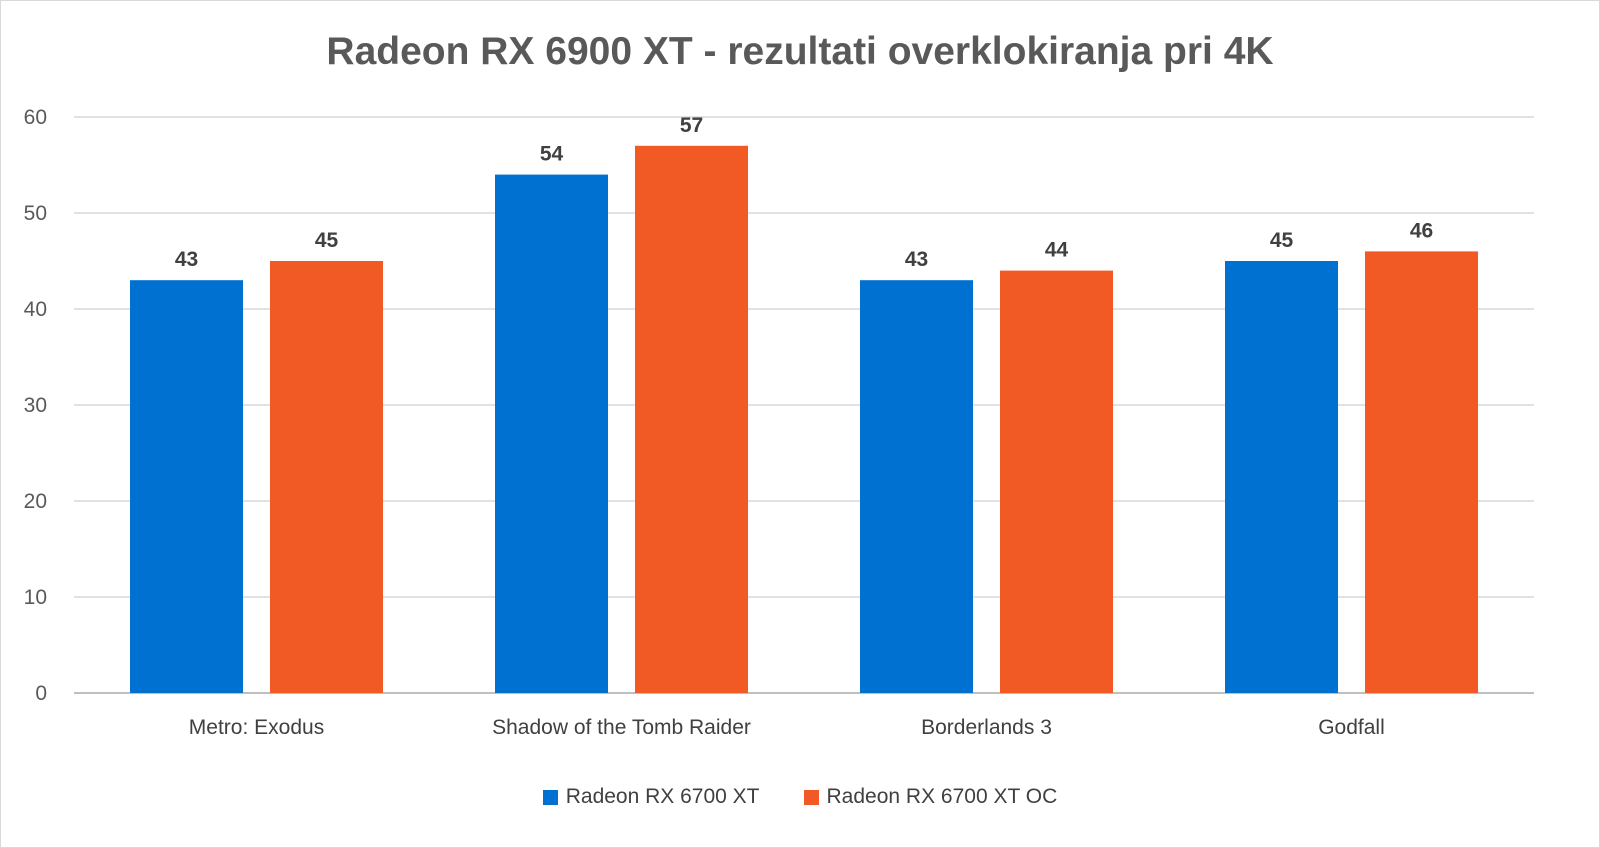 This screenshot has width=1600, height=848. I want to click on data-label: 54, so click(552, 154).